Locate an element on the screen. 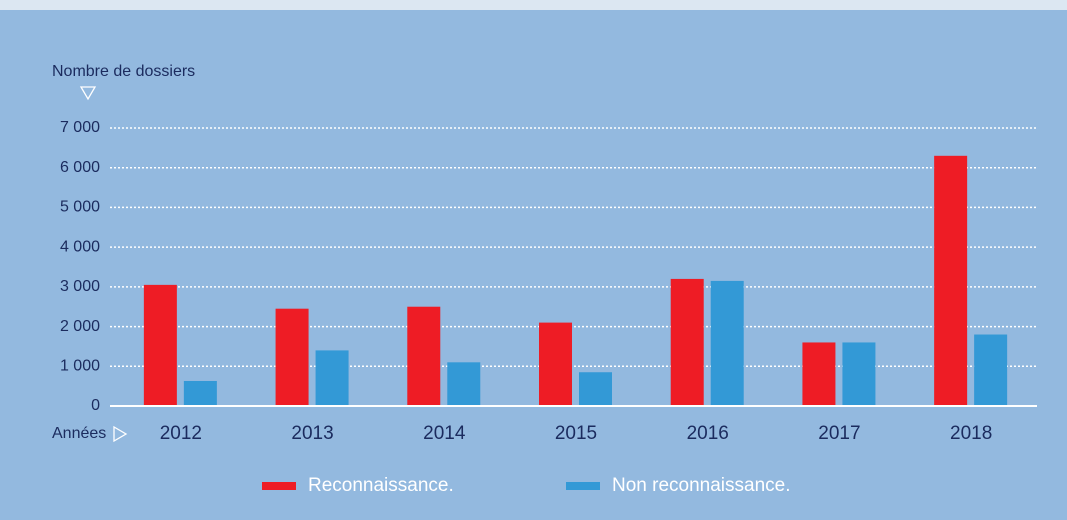 The image size is (1067, 520). y-tick-label: 0 is located at coordinates (95, 405).